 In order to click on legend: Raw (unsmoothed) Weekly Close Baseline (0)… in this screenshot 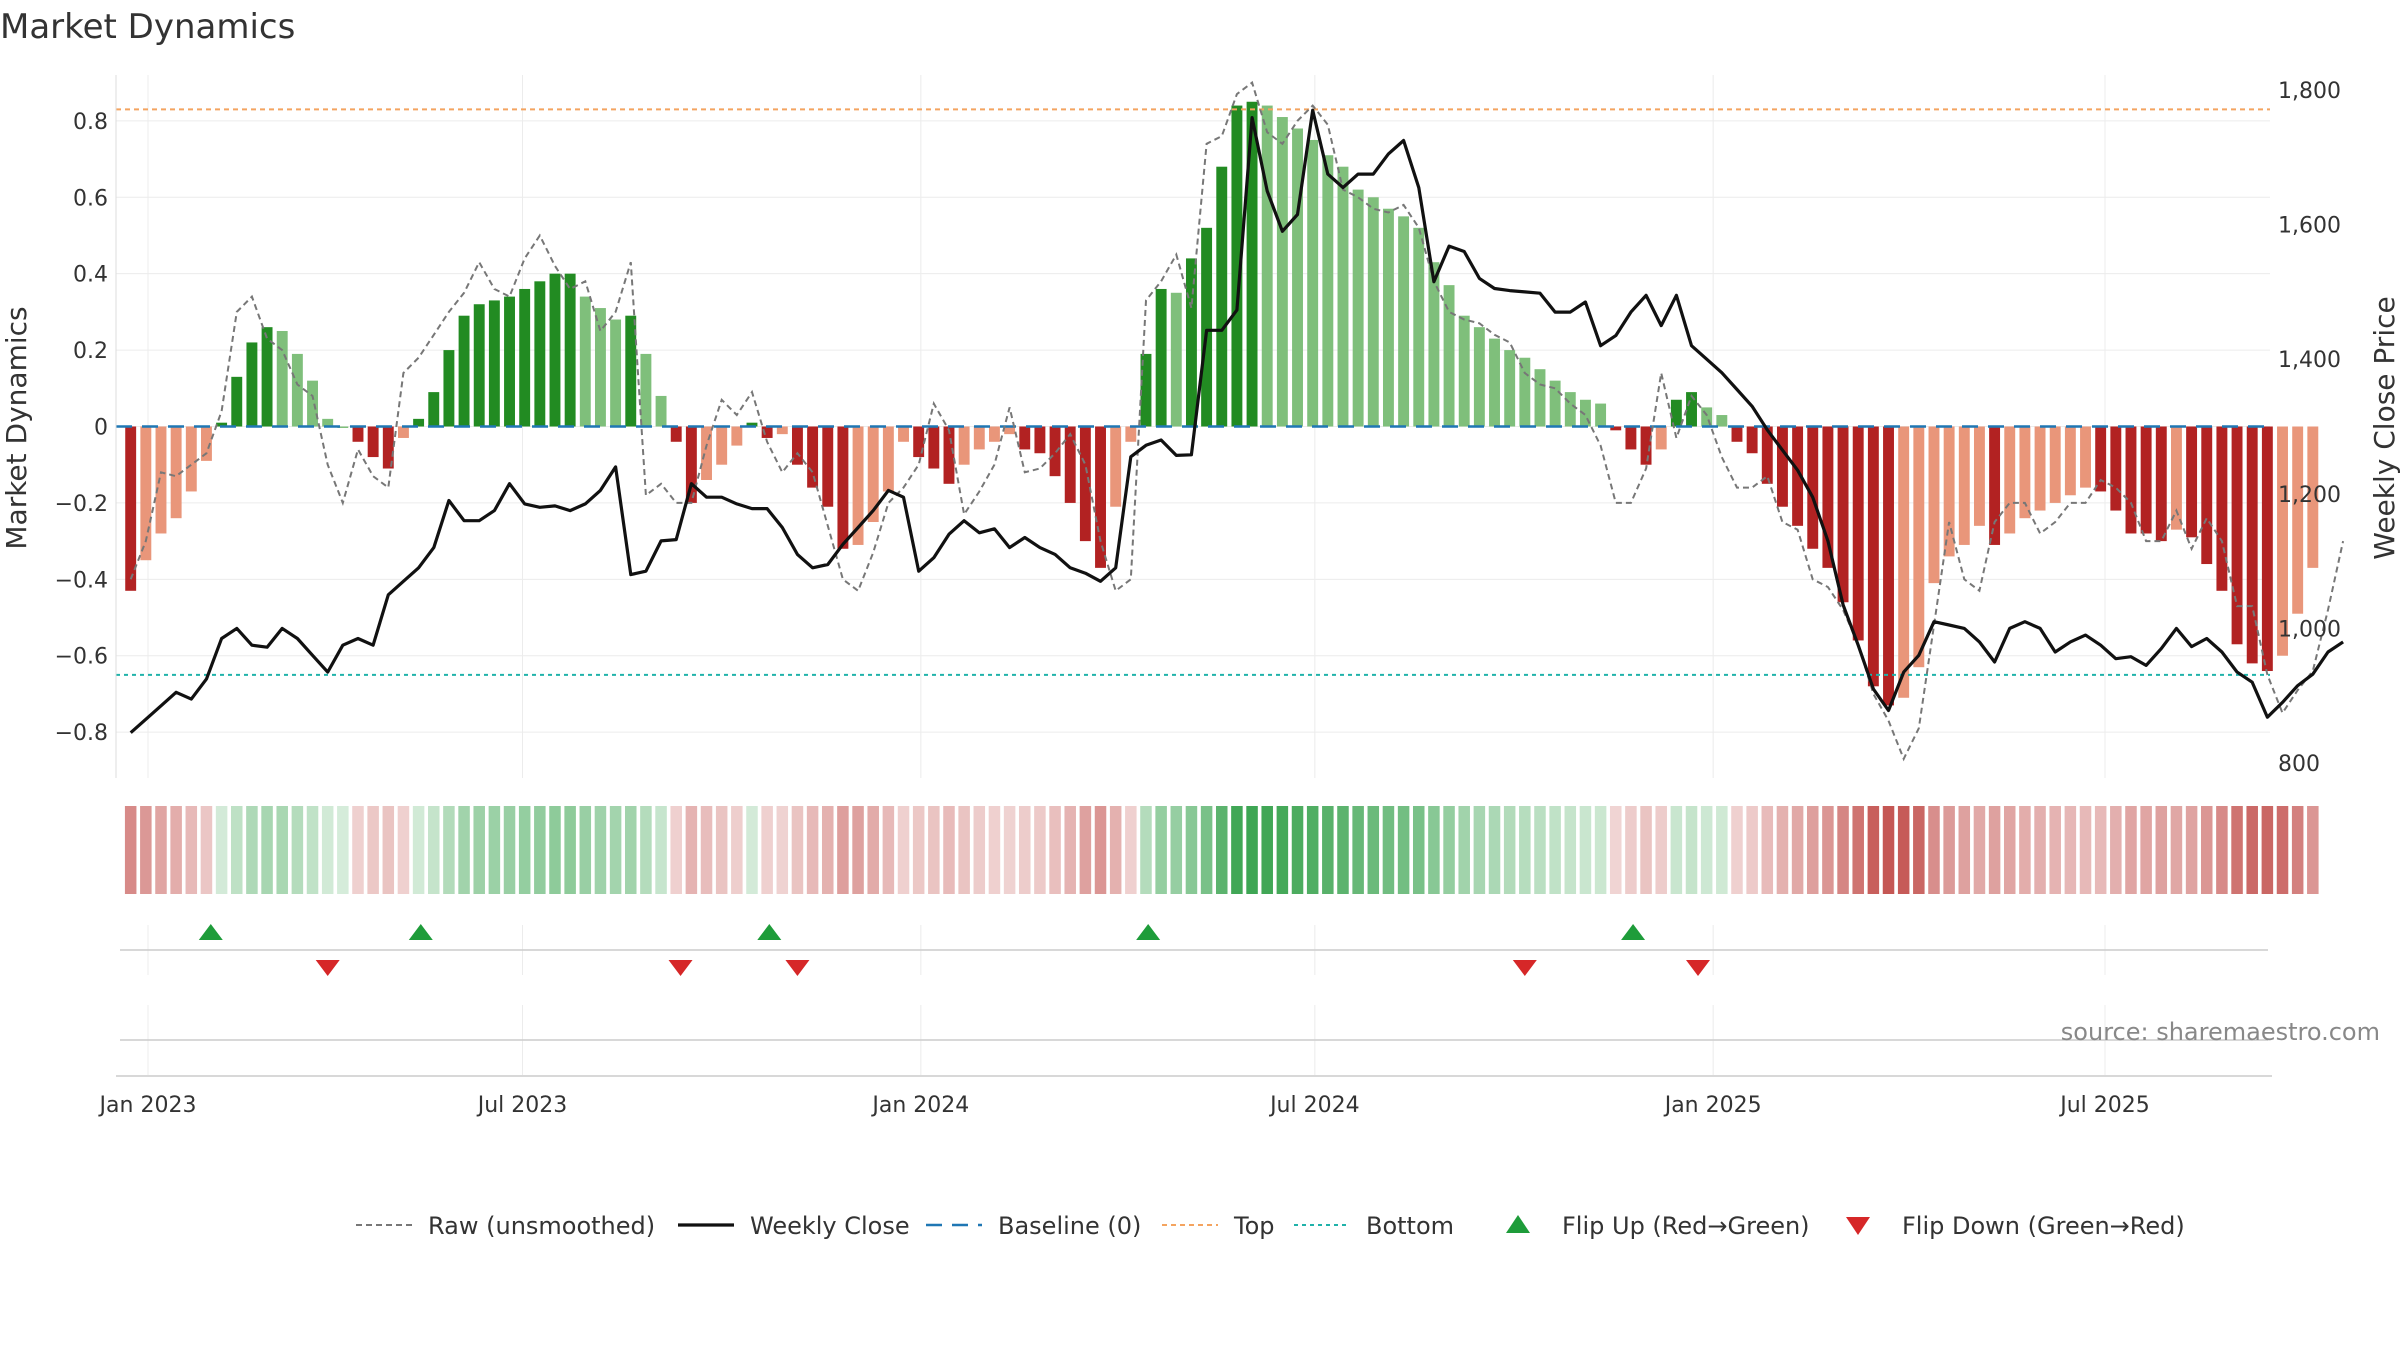, I will do `click(1270, 1226)`.